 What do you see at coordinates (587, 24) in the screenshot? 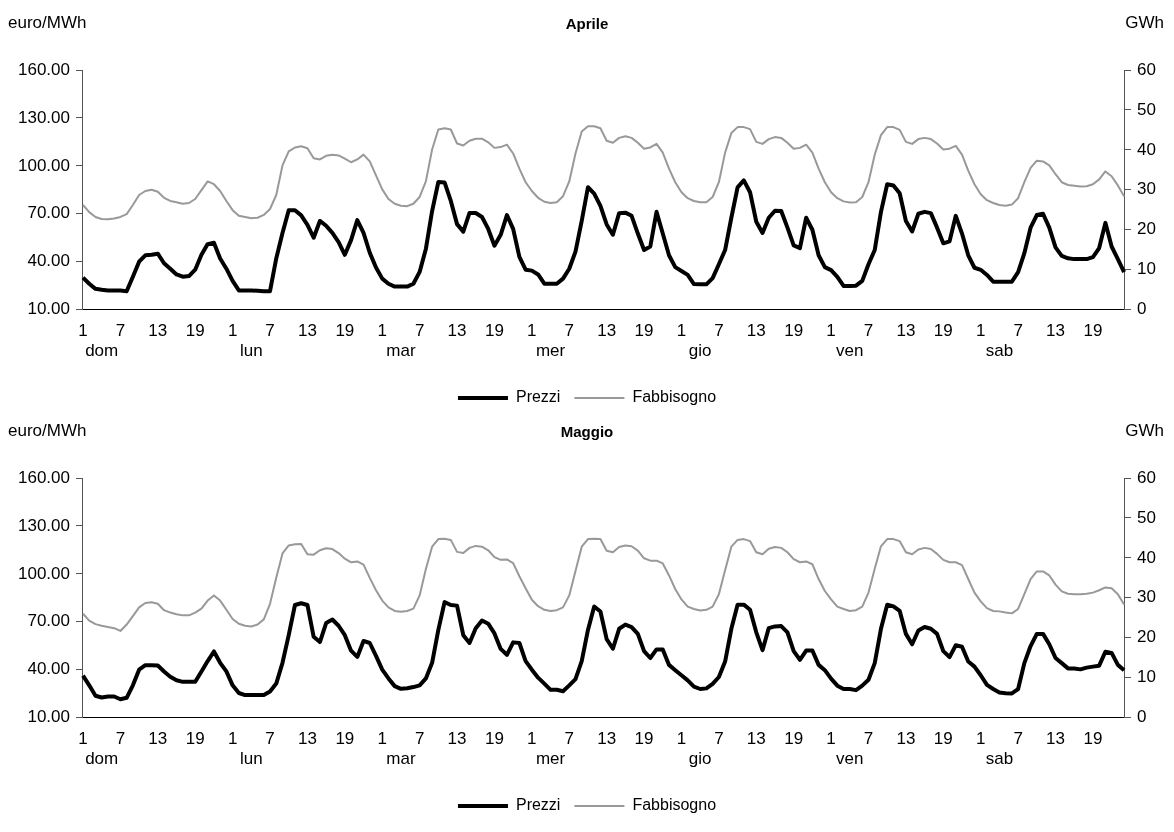
I see `chart-title: Aprile` at bounding box center [587, 24].